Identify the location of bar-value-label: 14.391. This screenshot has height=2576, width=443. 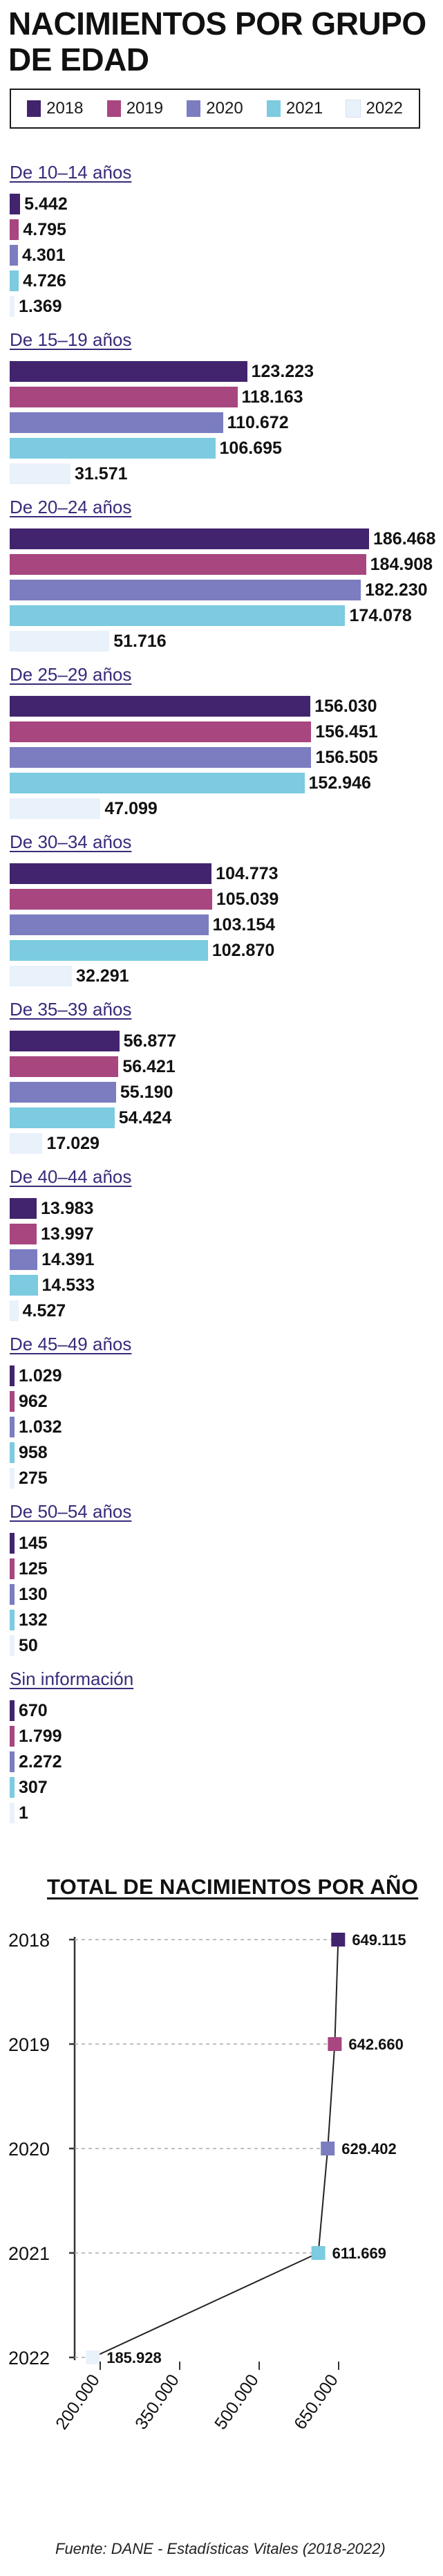
(68, 1259).